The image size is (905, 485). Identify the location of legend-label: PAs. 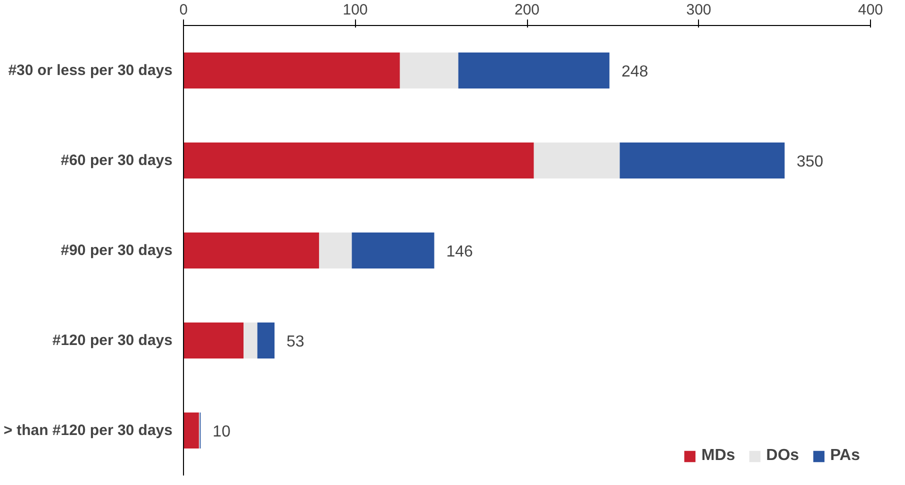
(845, 456).